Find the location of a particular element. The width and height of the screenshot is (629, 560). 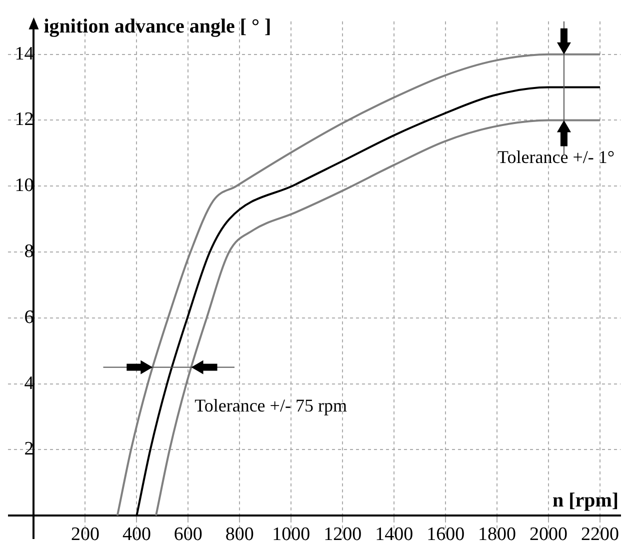

x-axis-title: n [rpm] is located at coordinates (585, 501).